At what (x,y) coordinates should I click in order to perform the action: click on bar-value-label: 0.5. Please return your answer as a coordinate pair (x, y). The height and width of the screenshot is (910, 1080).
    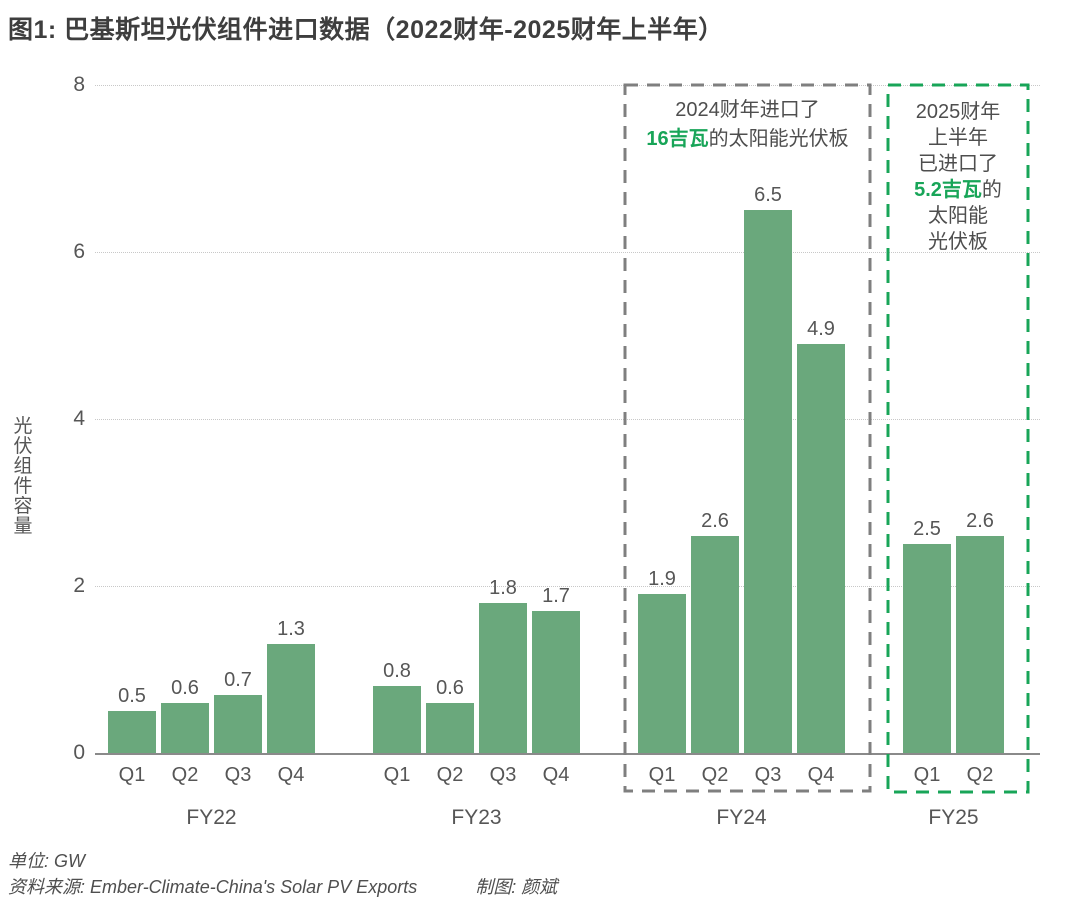
    Looking at the image, I should click on (132, 696).